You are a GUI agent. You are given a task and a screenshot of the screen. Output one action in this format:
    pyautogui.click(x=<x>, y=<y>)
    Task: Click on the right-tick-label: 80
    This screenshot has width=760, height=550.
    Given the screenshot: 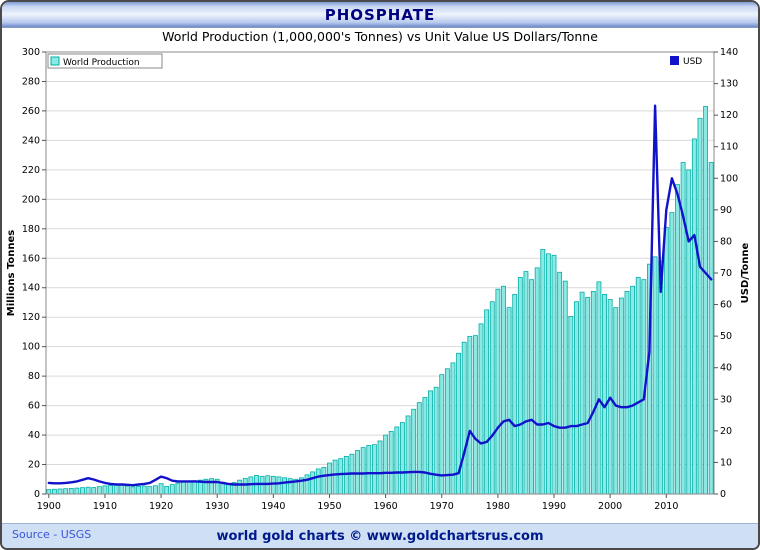 What is the action you would take?
    pyautogui.click(x=726, y=241)
    